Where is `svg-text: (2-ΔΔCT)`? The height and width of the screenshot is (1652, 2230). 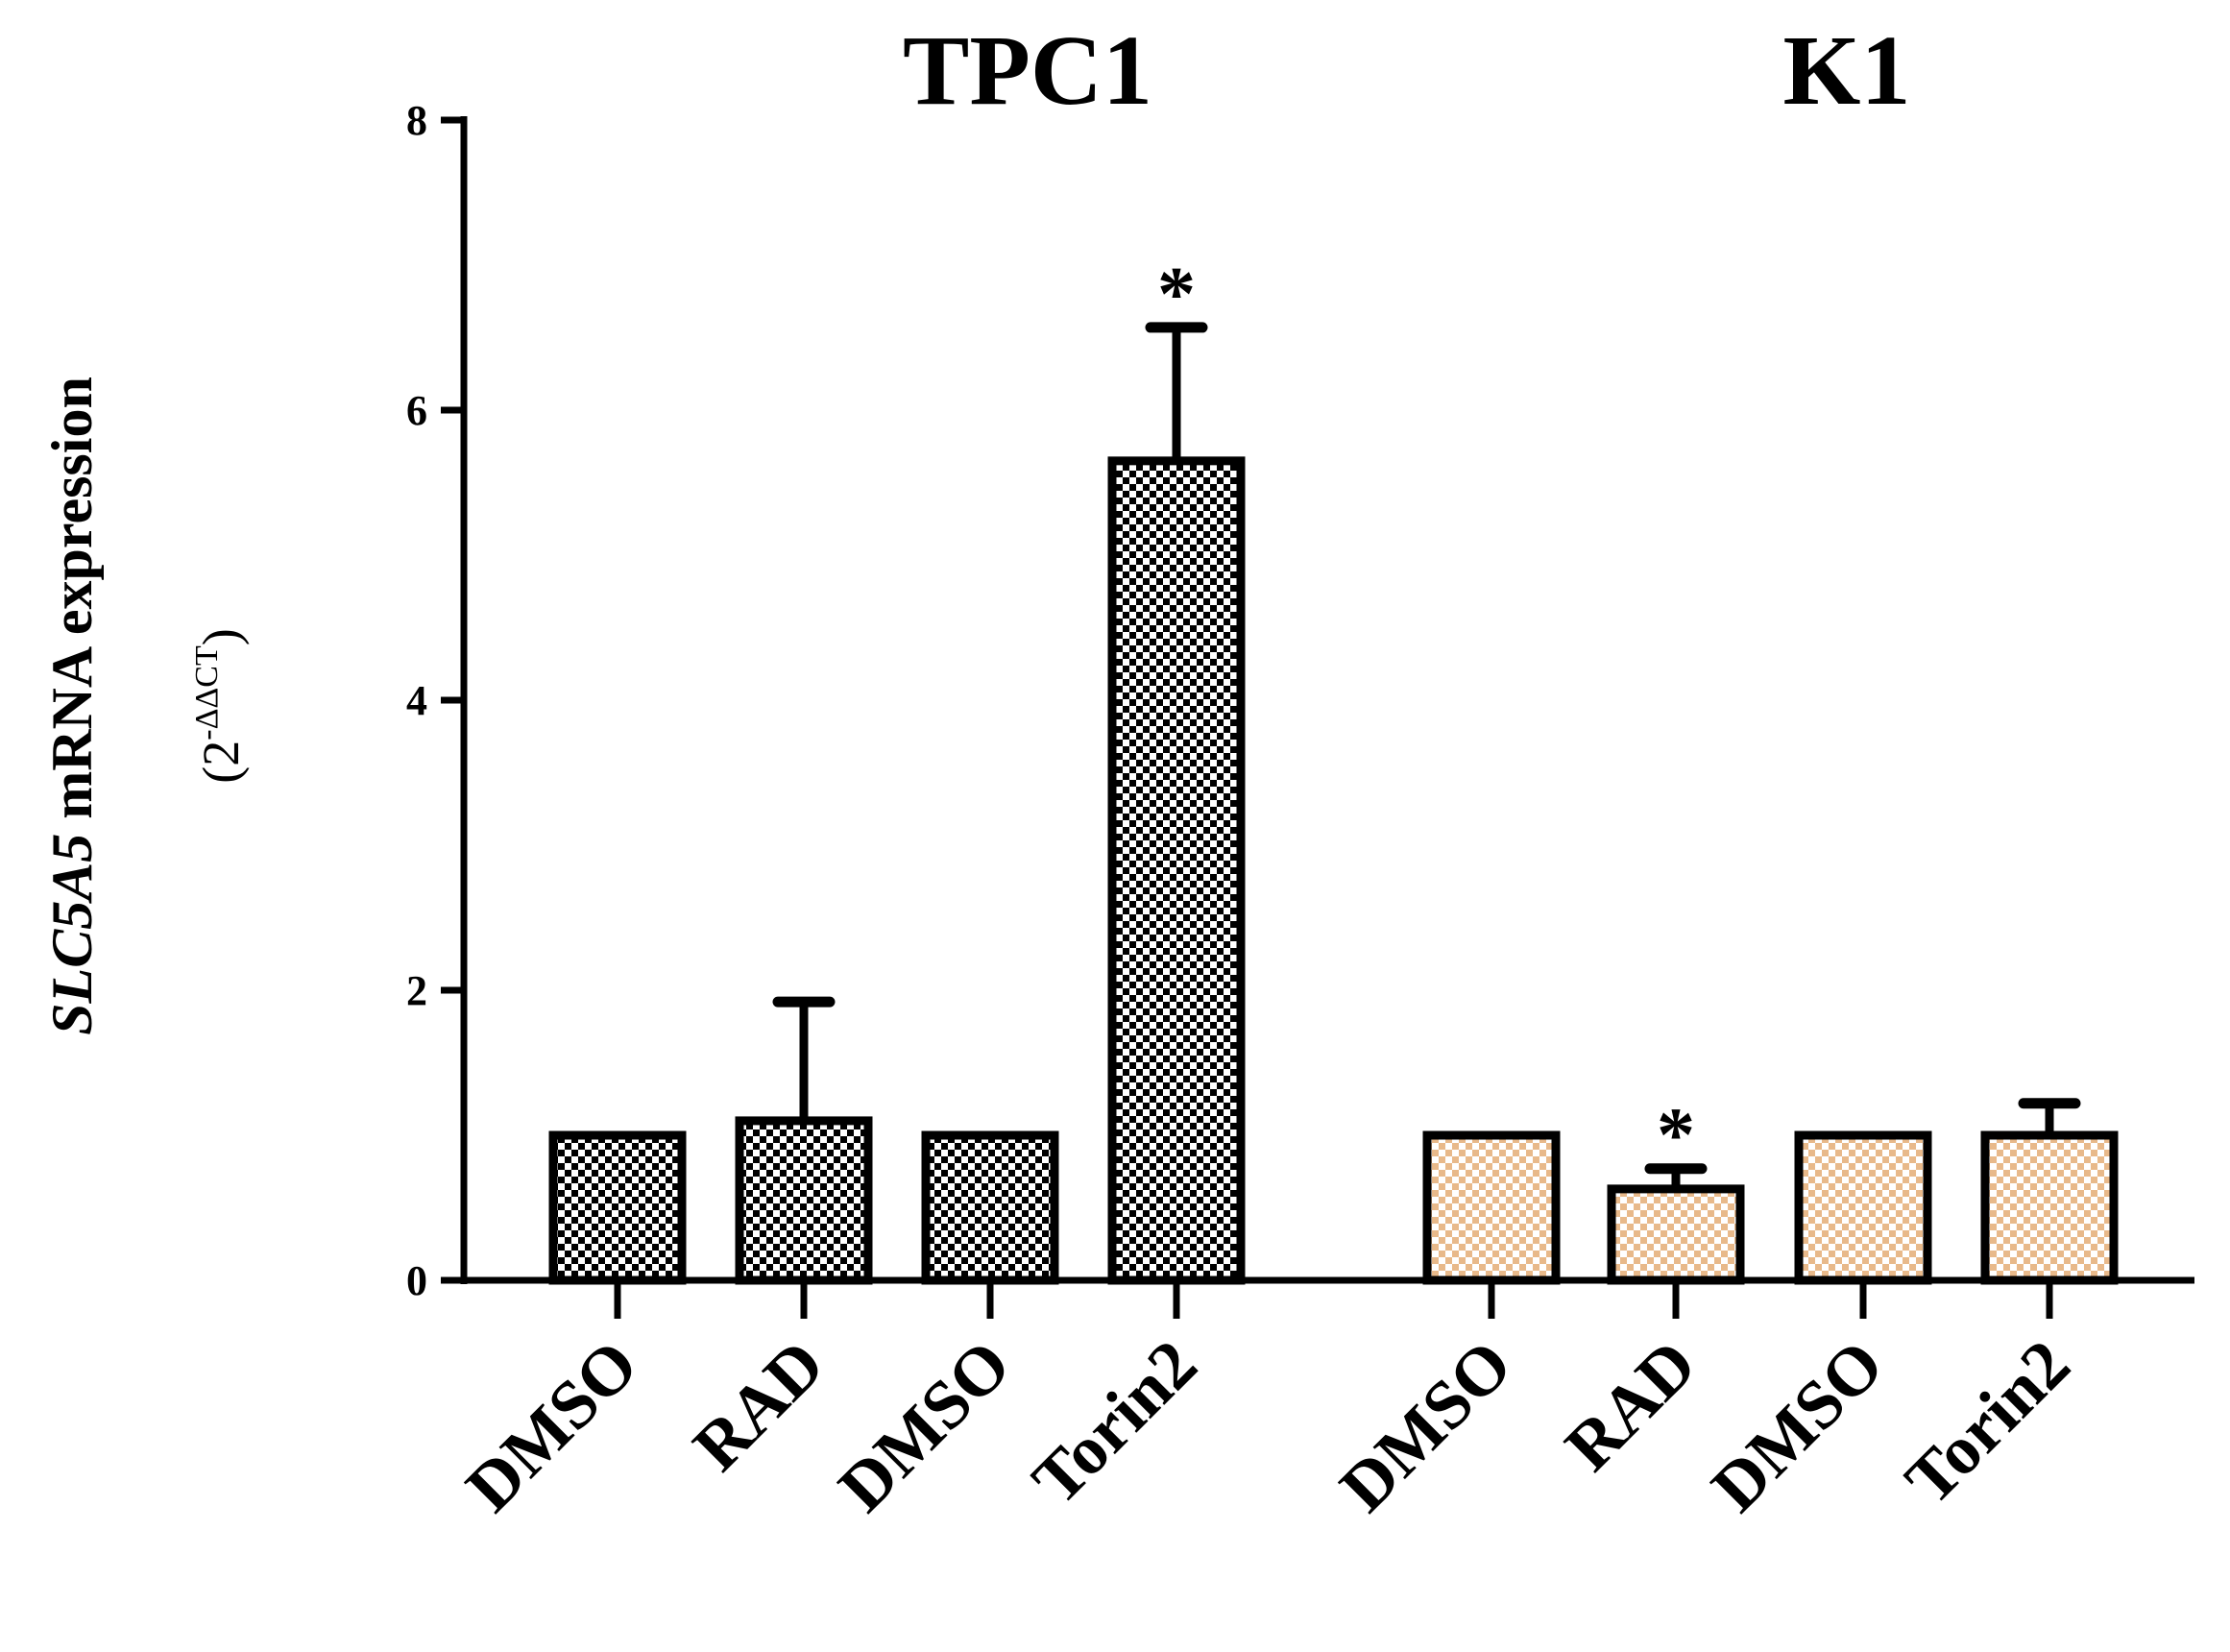
svg-text: (2-ΔΔCT) is located at coordinates (219, 705).